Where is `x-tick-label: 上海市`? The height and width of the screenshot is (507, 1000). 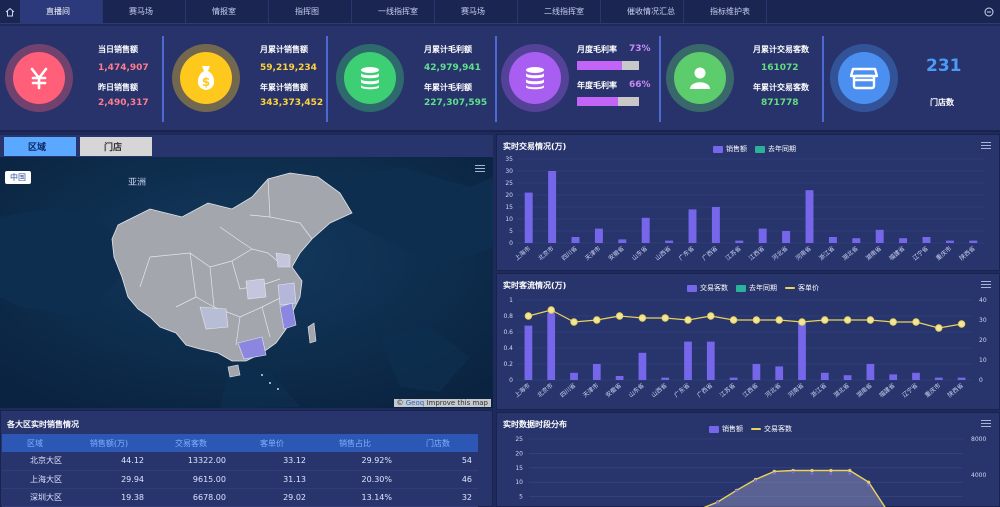 x-tick-label: 上海市 is located at coordinates (522, 253).